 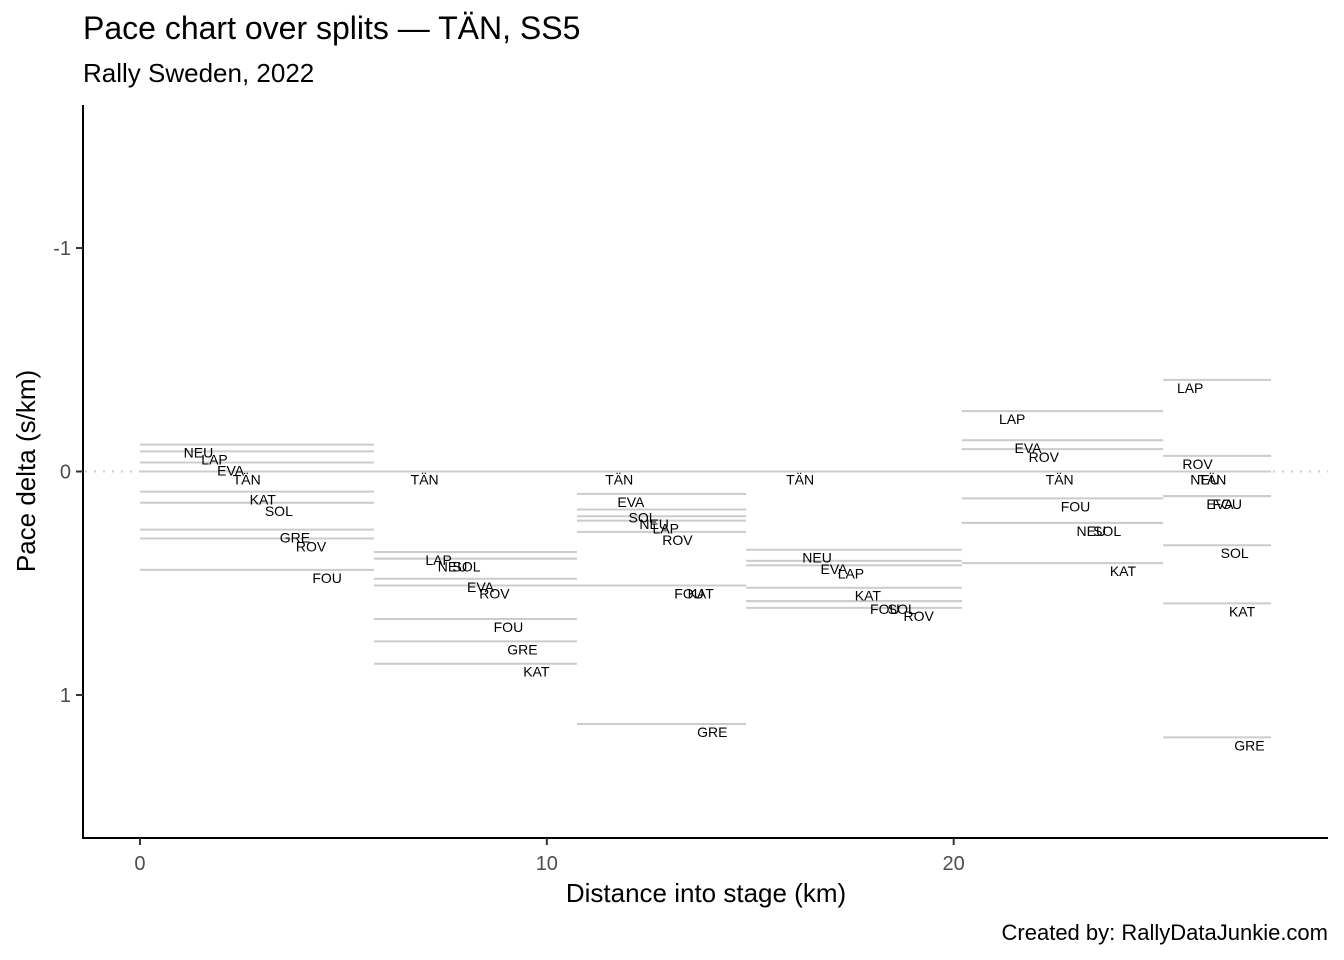 I want to click on driver-label-eva-split1: EVA, so click(x=231, y=471).